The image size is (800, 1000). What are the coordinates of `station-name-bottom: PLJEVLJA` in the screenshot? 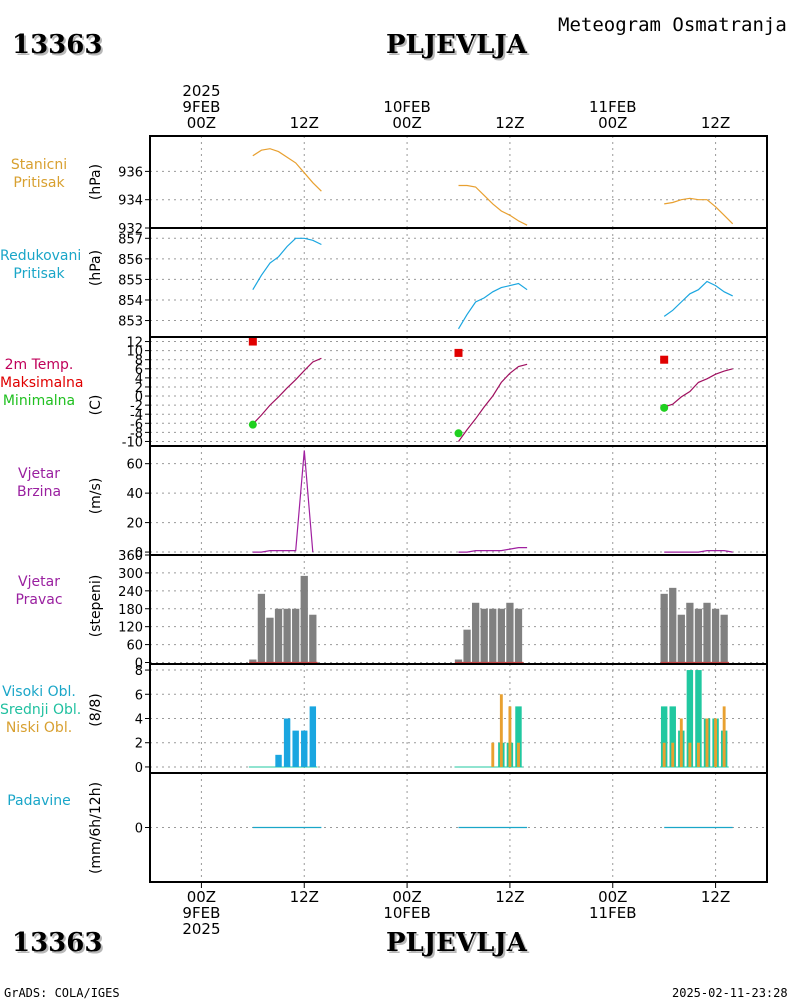 It's located at (456, 943).